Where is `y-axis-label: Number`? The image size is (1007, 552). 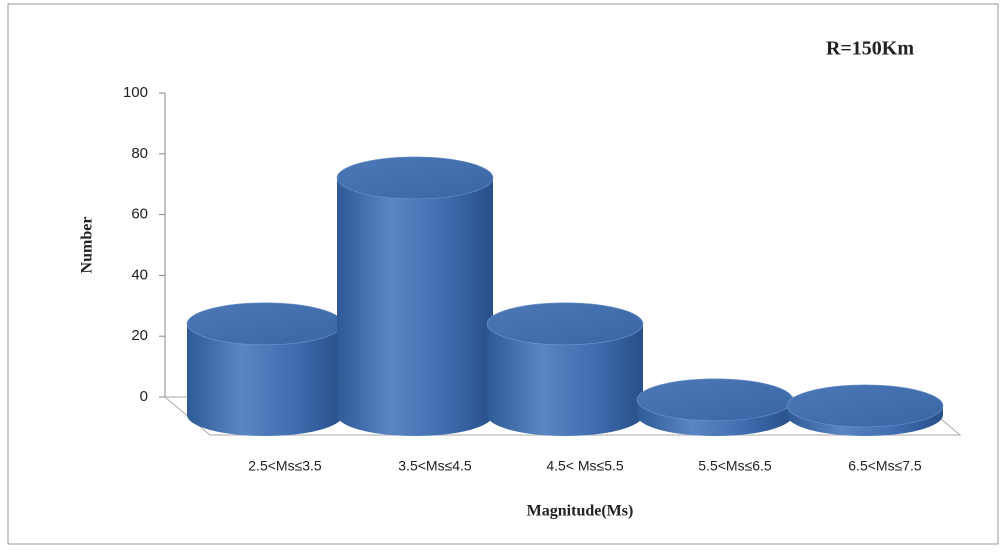
y-axis-label: Number is located at coordinates (87, 245).